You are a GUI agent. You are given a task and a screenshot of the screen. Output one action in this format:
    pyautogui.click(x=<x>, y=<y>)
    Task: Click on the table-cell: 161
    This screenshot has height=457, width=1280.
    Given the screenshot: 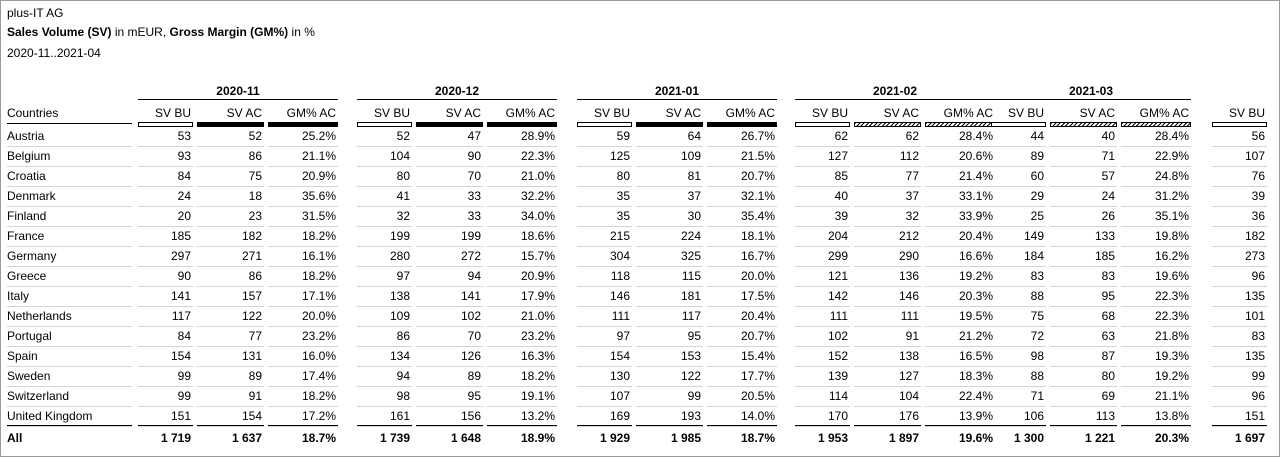 What is the action you would take?
    pyautogui.click(x=399, y=416)
    